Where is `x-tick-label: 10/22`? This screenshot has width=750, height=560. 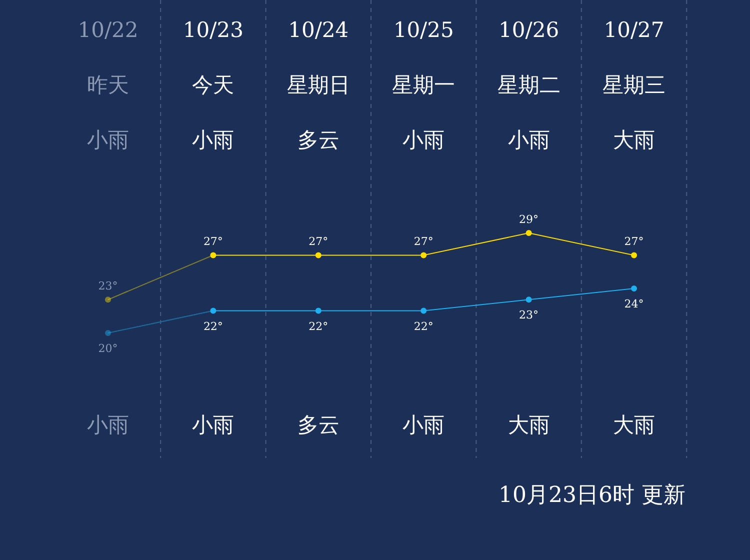 x-tick-label: 10/22 is located at coordinates (108, 30).